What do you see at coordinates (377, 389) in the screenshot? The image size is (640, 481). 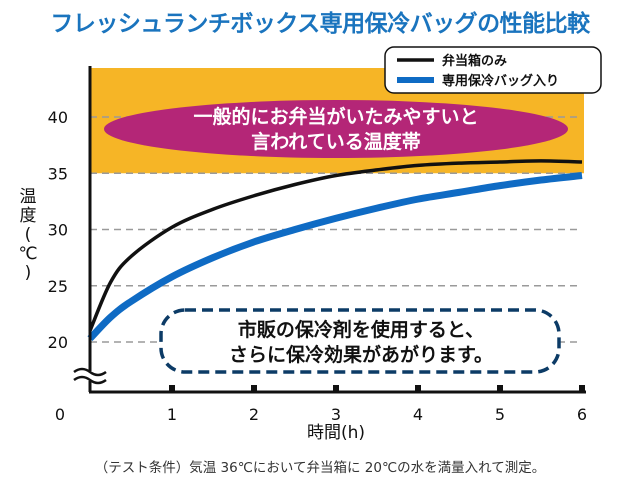 I see `x-tick-marks` at bounding box center [377, 389].